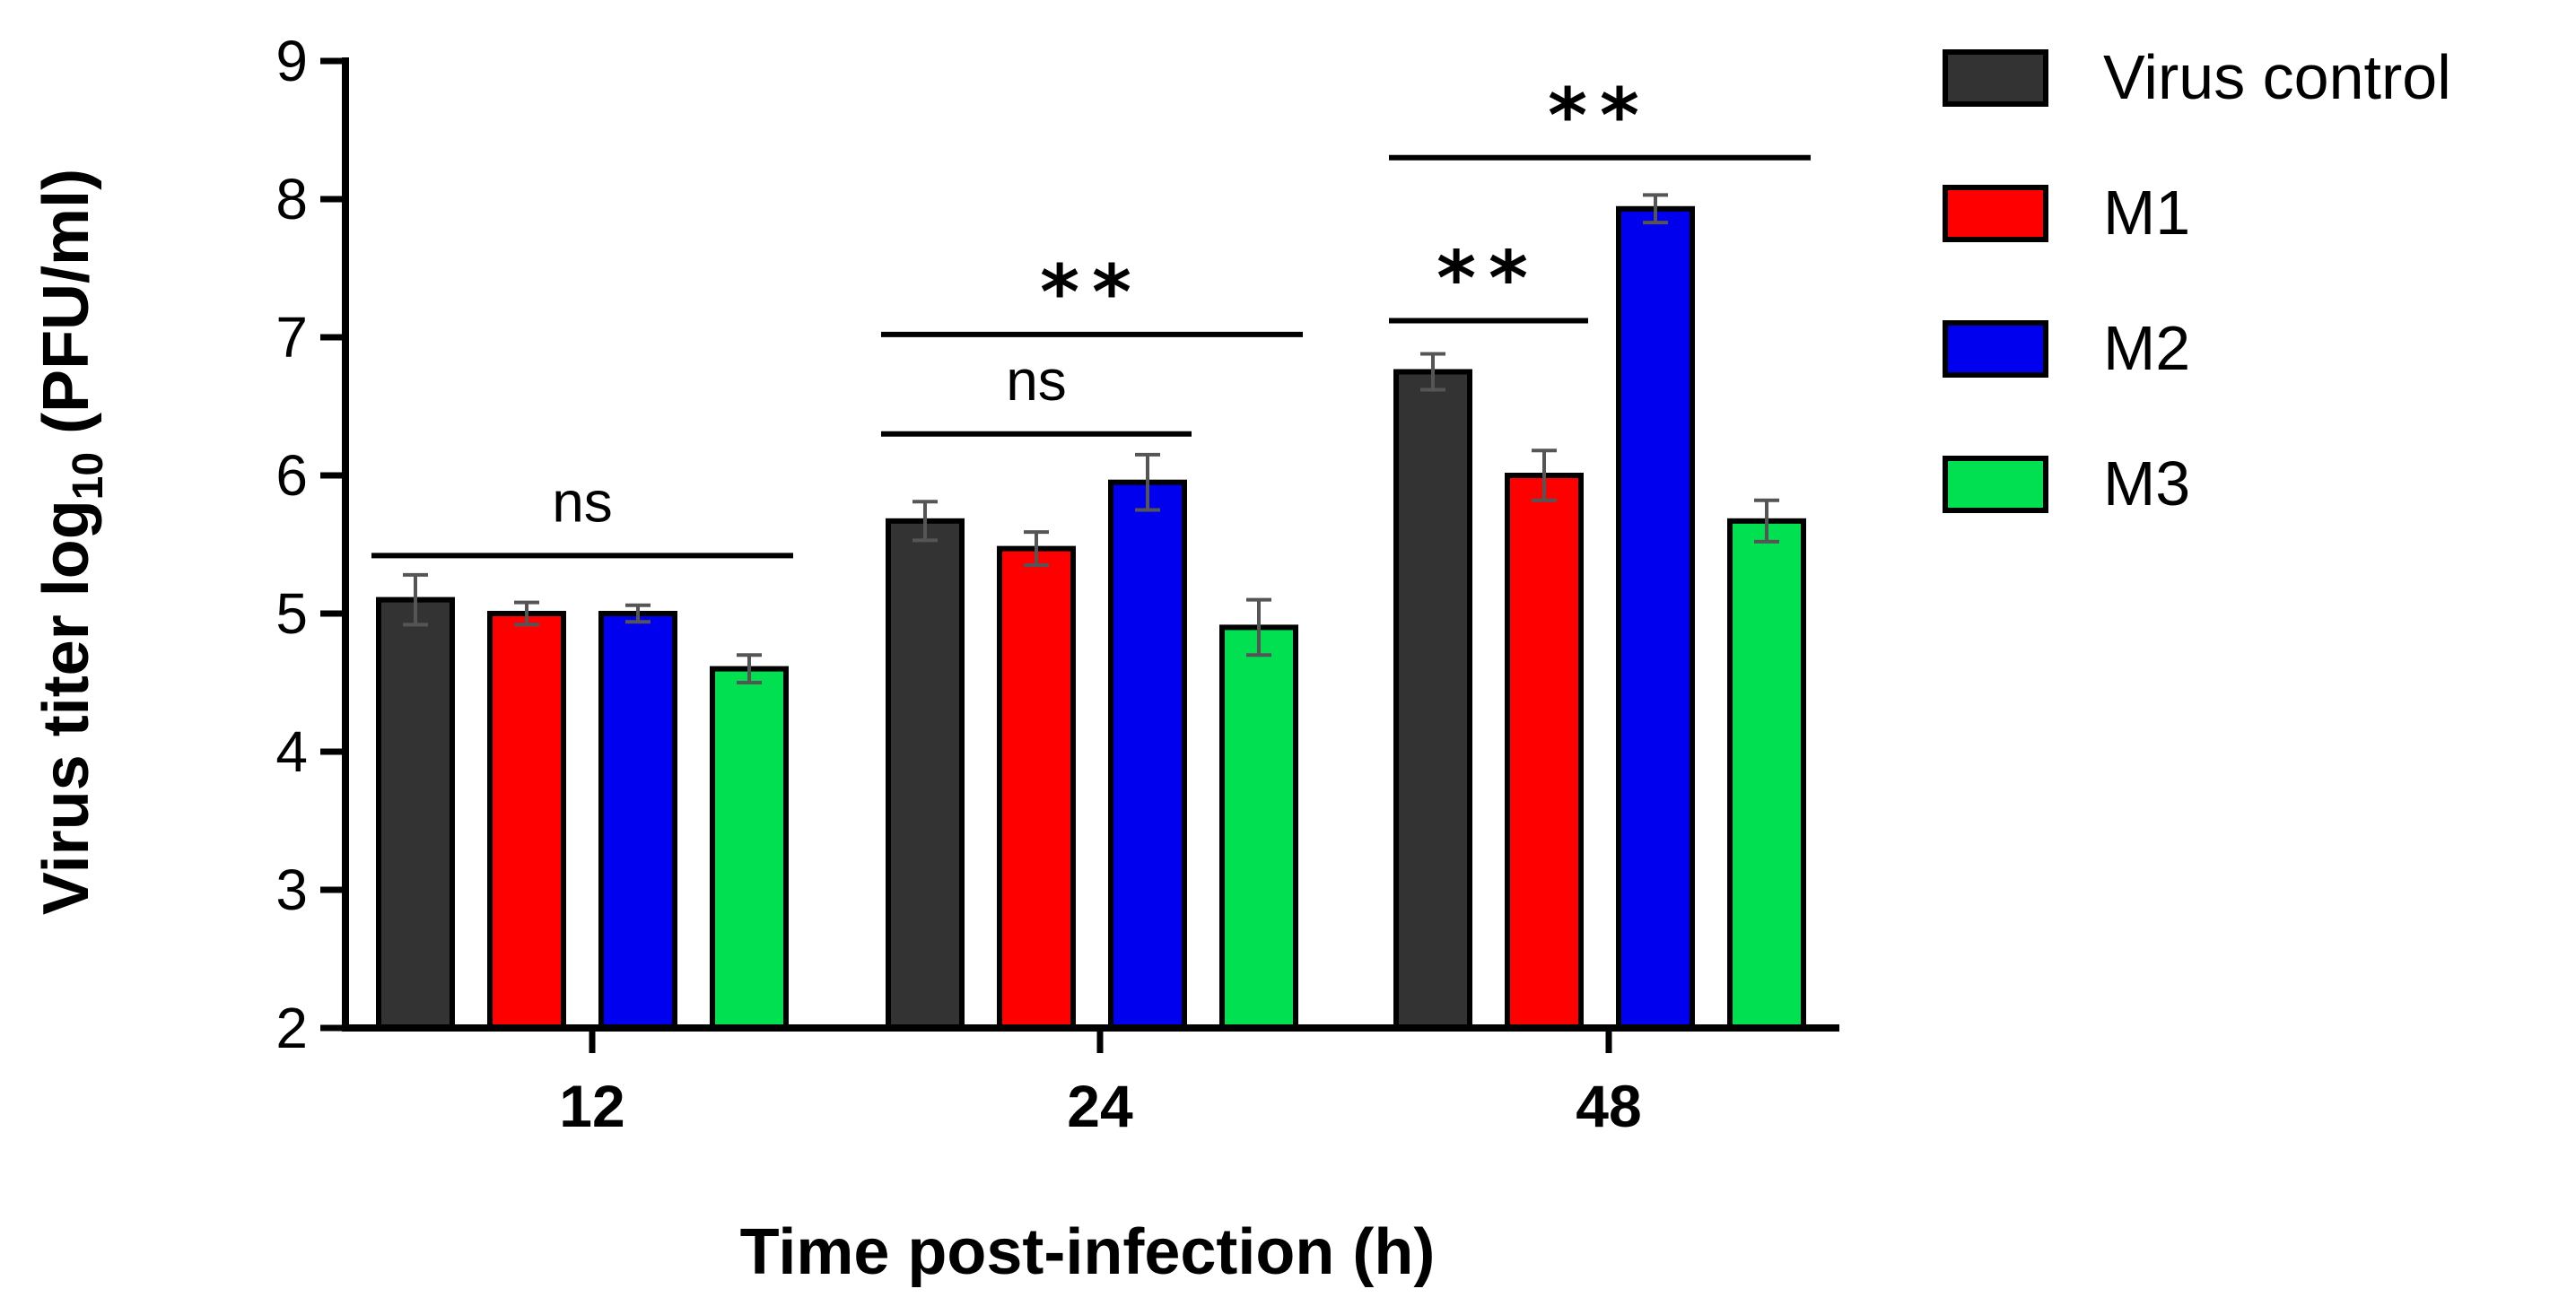 The width and height of the screenshot is (2576, 1315). What do you see at coordinates (1608, 1106) in the screenshot?
I see `x-tick-label-48: 48` at bounding box center [1608, 1106].